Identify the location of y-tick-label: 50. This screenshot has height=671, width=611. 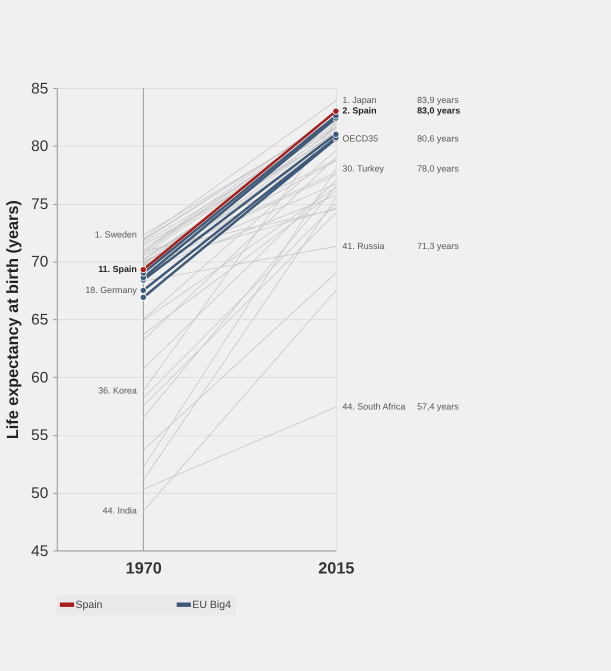
(39, 493).